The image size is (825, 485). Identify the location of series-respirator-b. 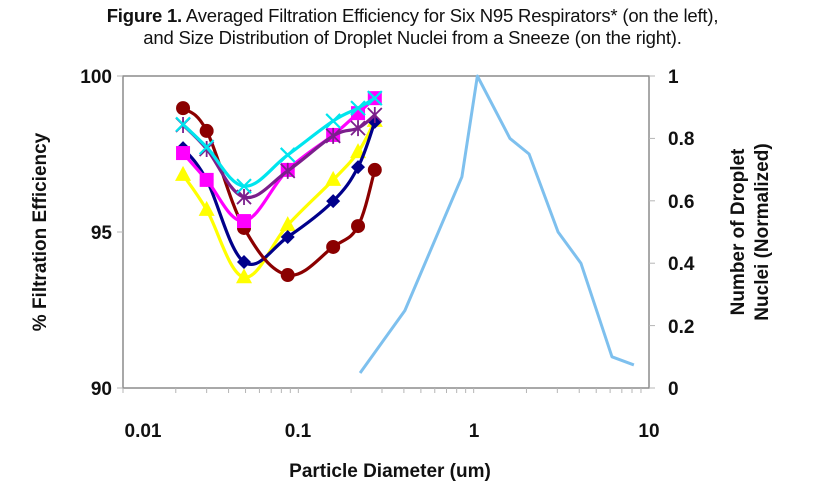
(279, 156).